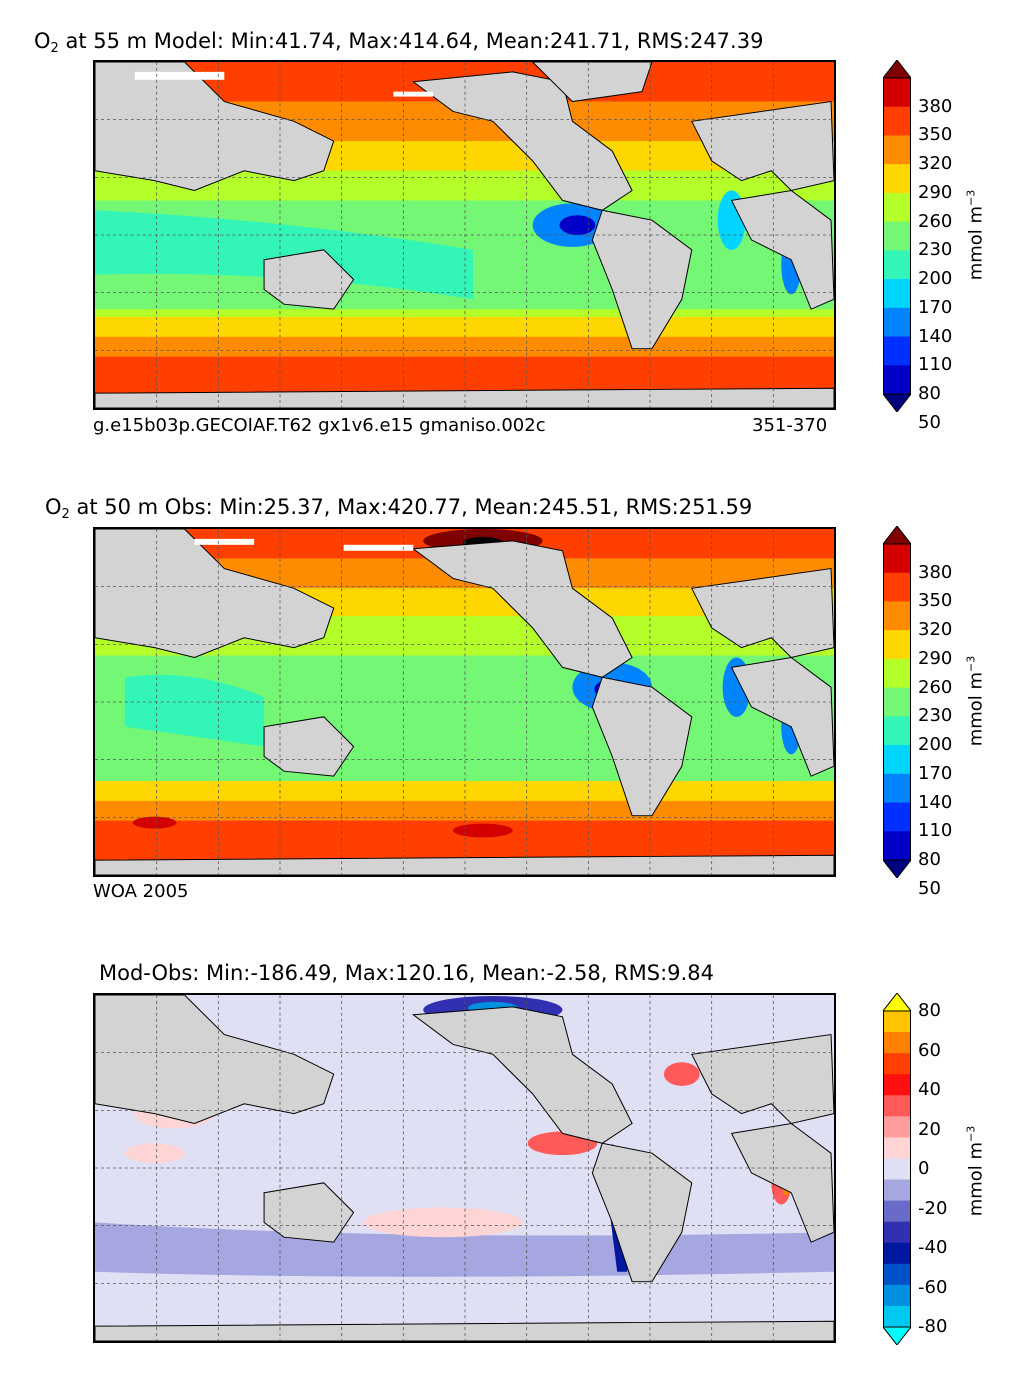 This screenshot has width=1020, height=1374. I want to click on colorbar-tick-label: 20, so click(929, 1129).